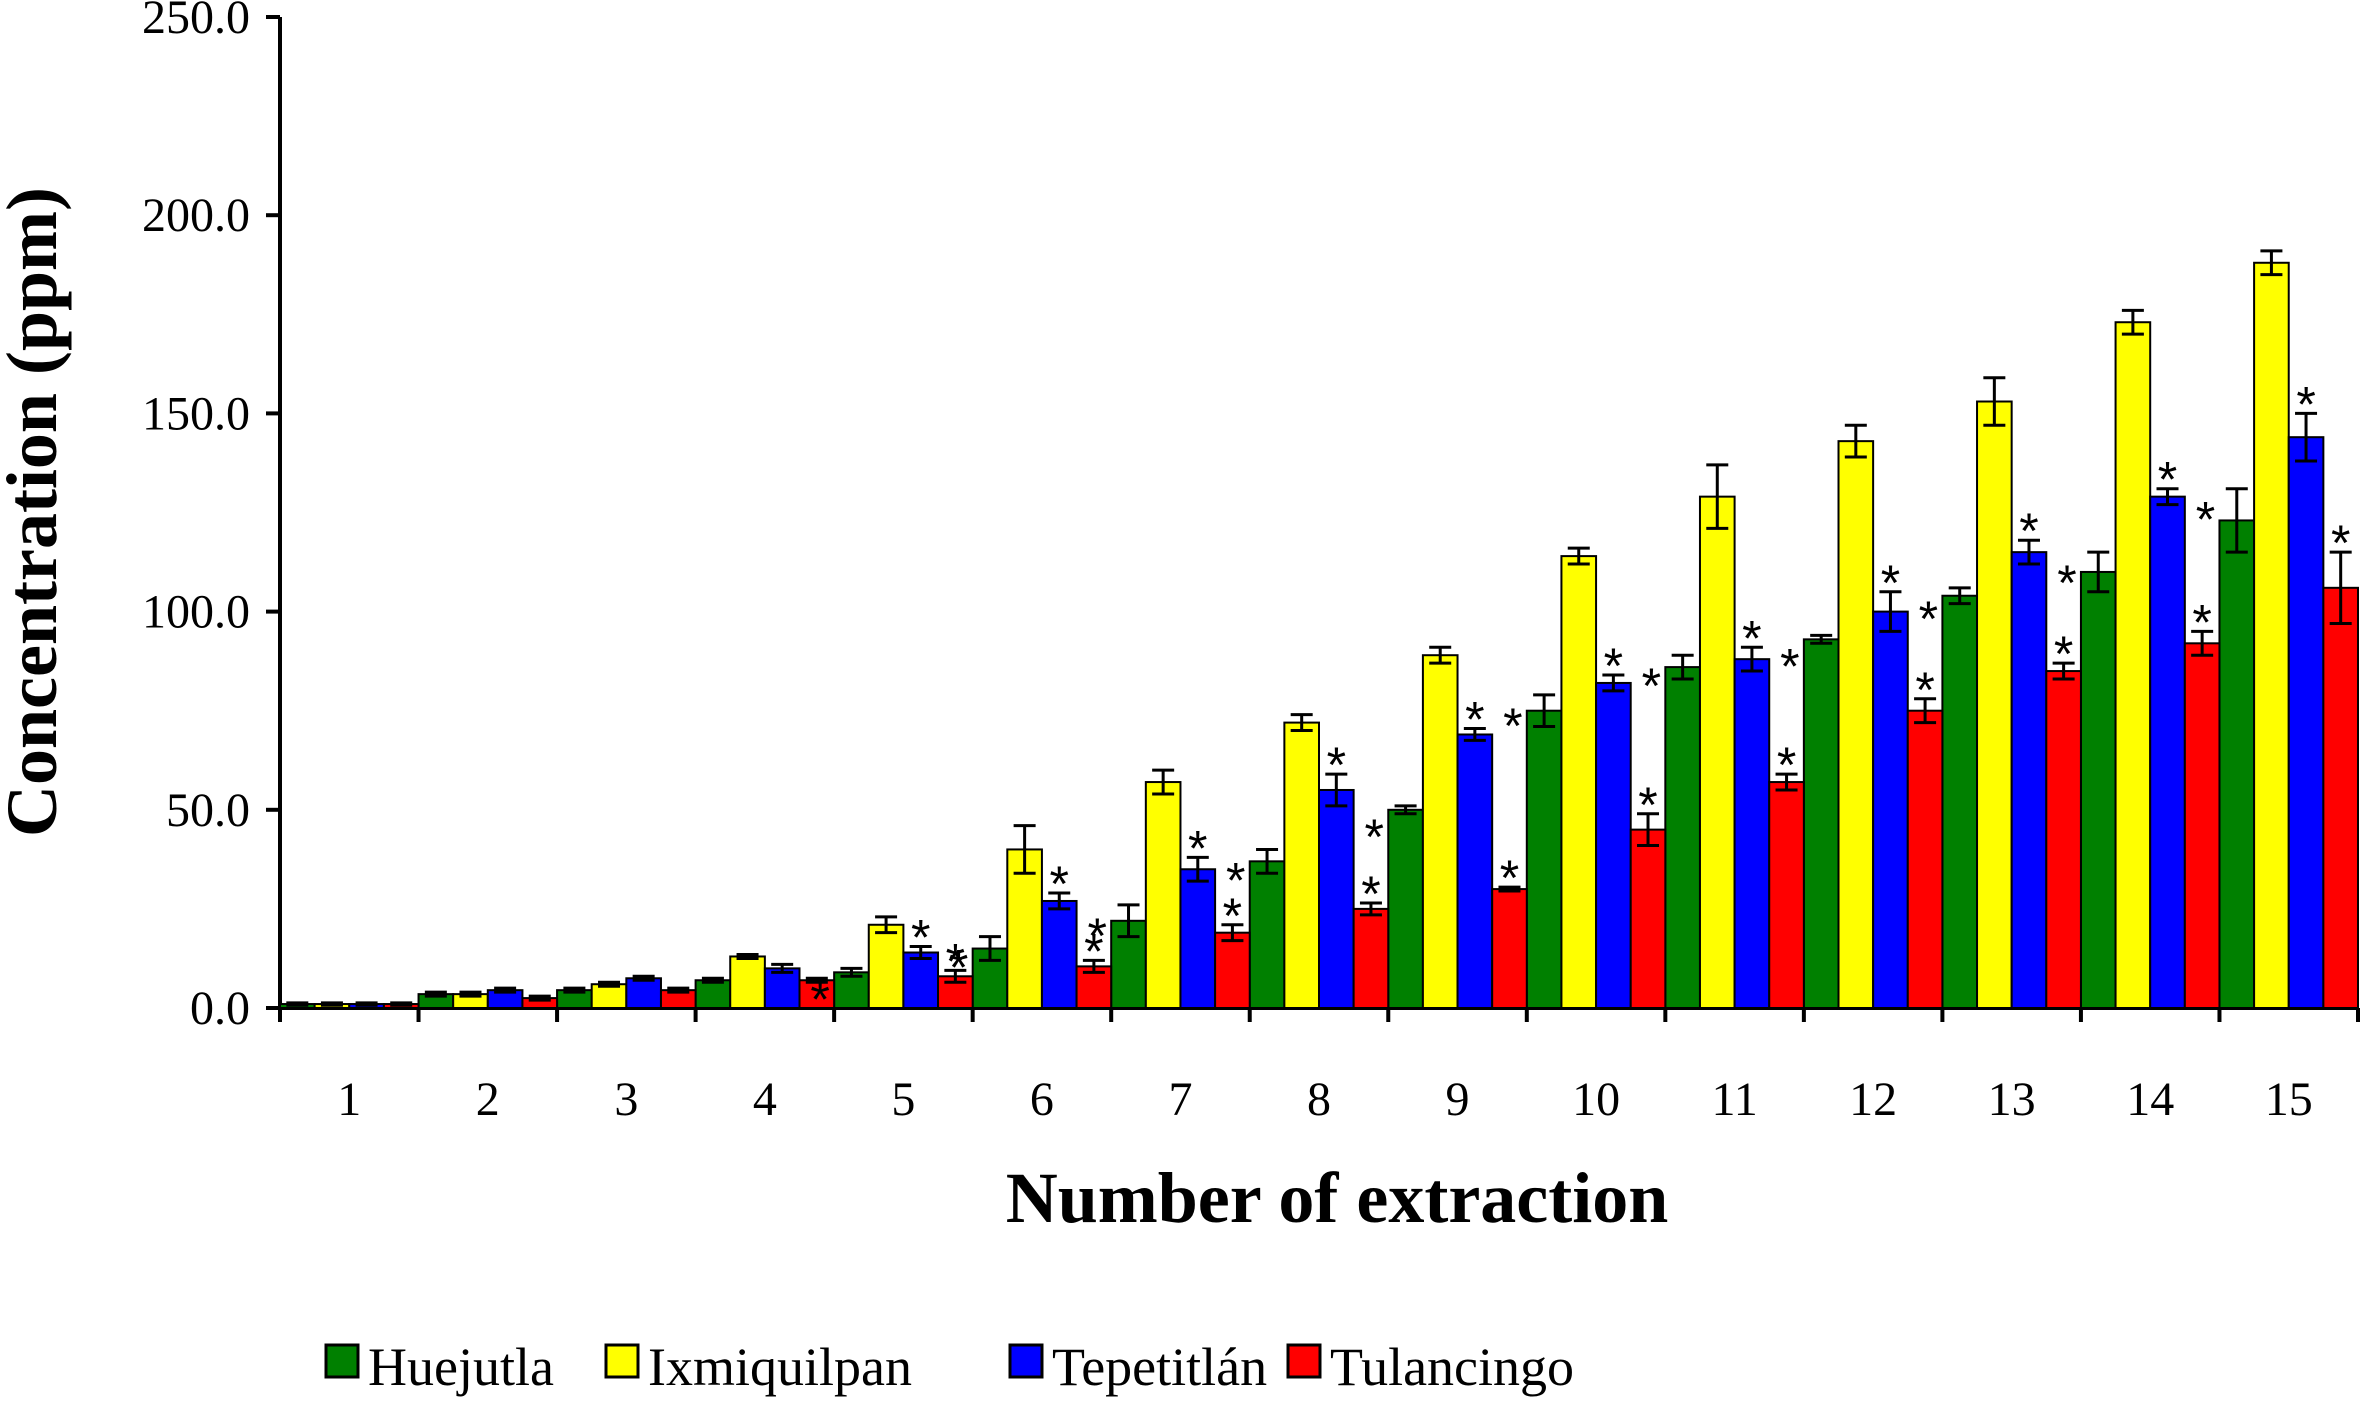 Image resolution: width=2380 pixels, height=1416 pixels. Describe the element at coordinates (1159, 1367) in the screenshot. I see `legend-label: Tepetitlán` at that location.